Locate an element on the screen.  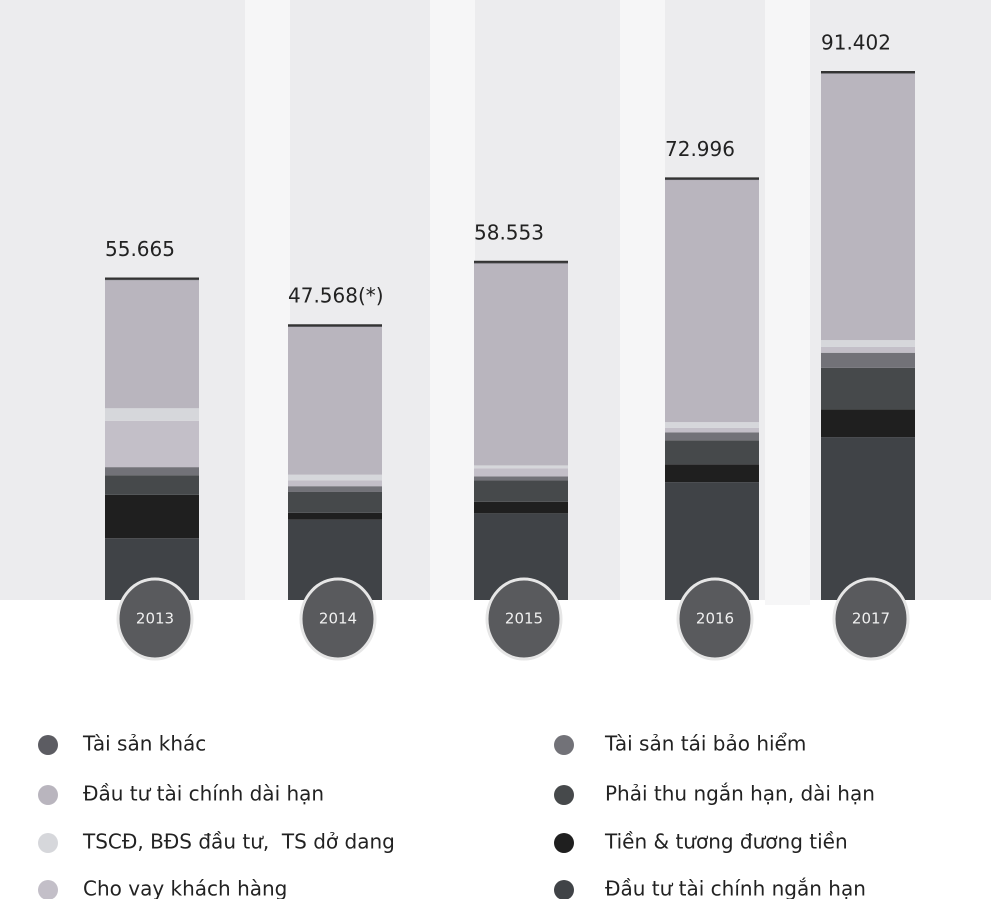
year-label: 2016 is located at coordinates (715, 619).